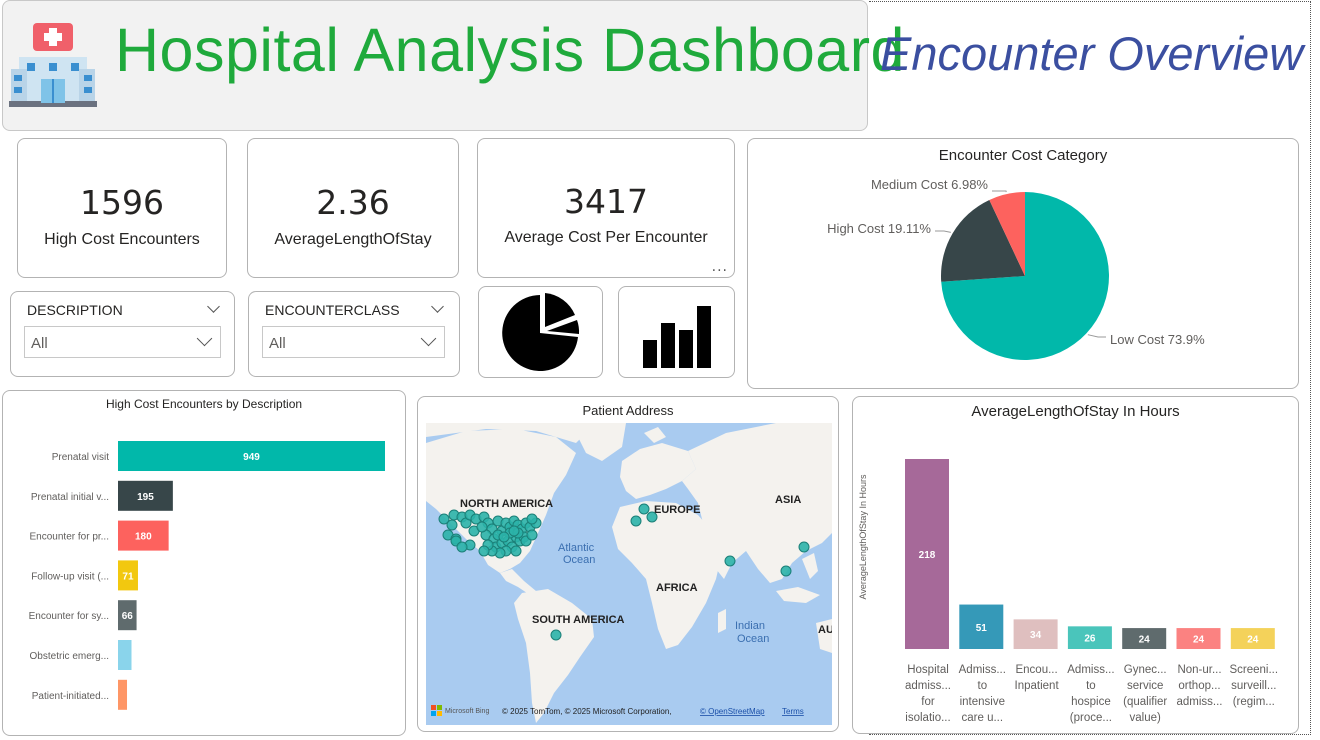 The height and width of the screenshot is (740, 1320). I want to click on kpi-card-avg-stay: 2.36 AverageLengthOfStay, so click(353, 208).